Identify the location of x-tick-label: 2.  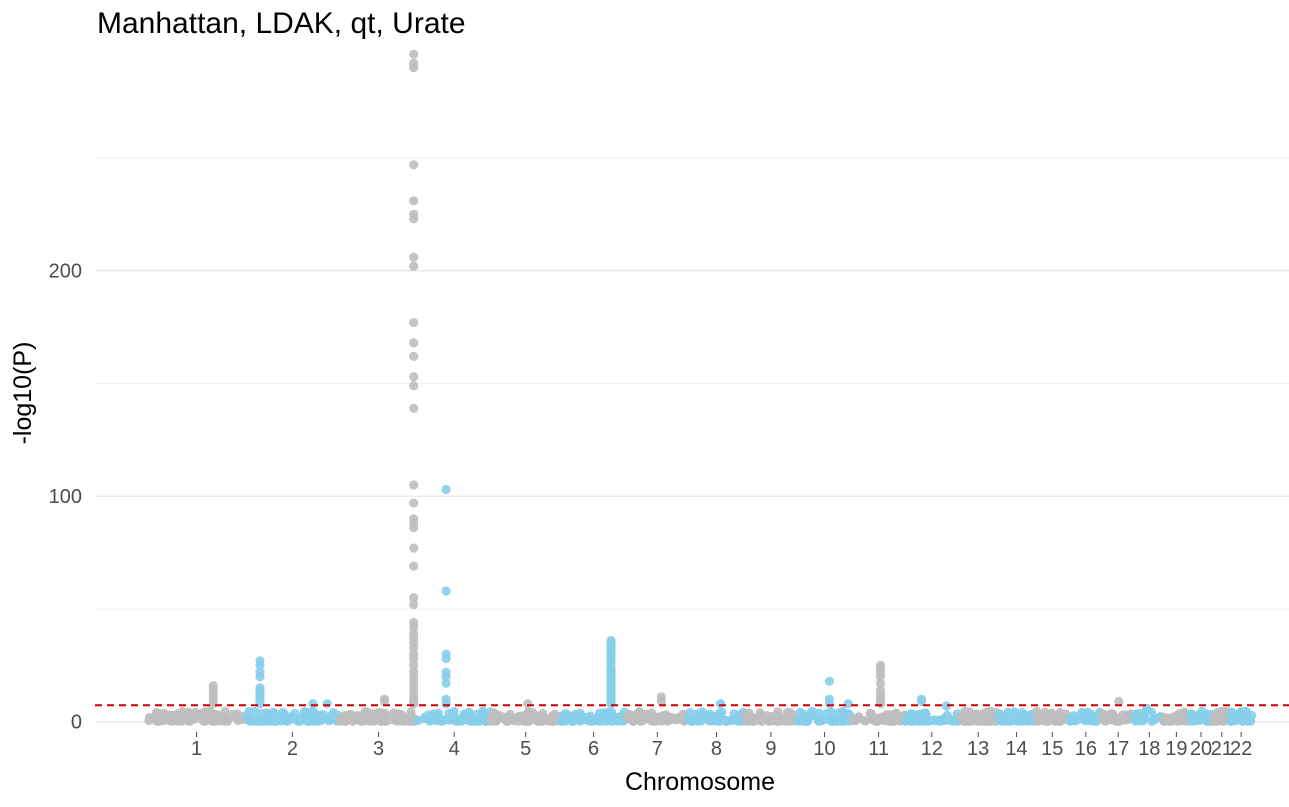
(292, 749).